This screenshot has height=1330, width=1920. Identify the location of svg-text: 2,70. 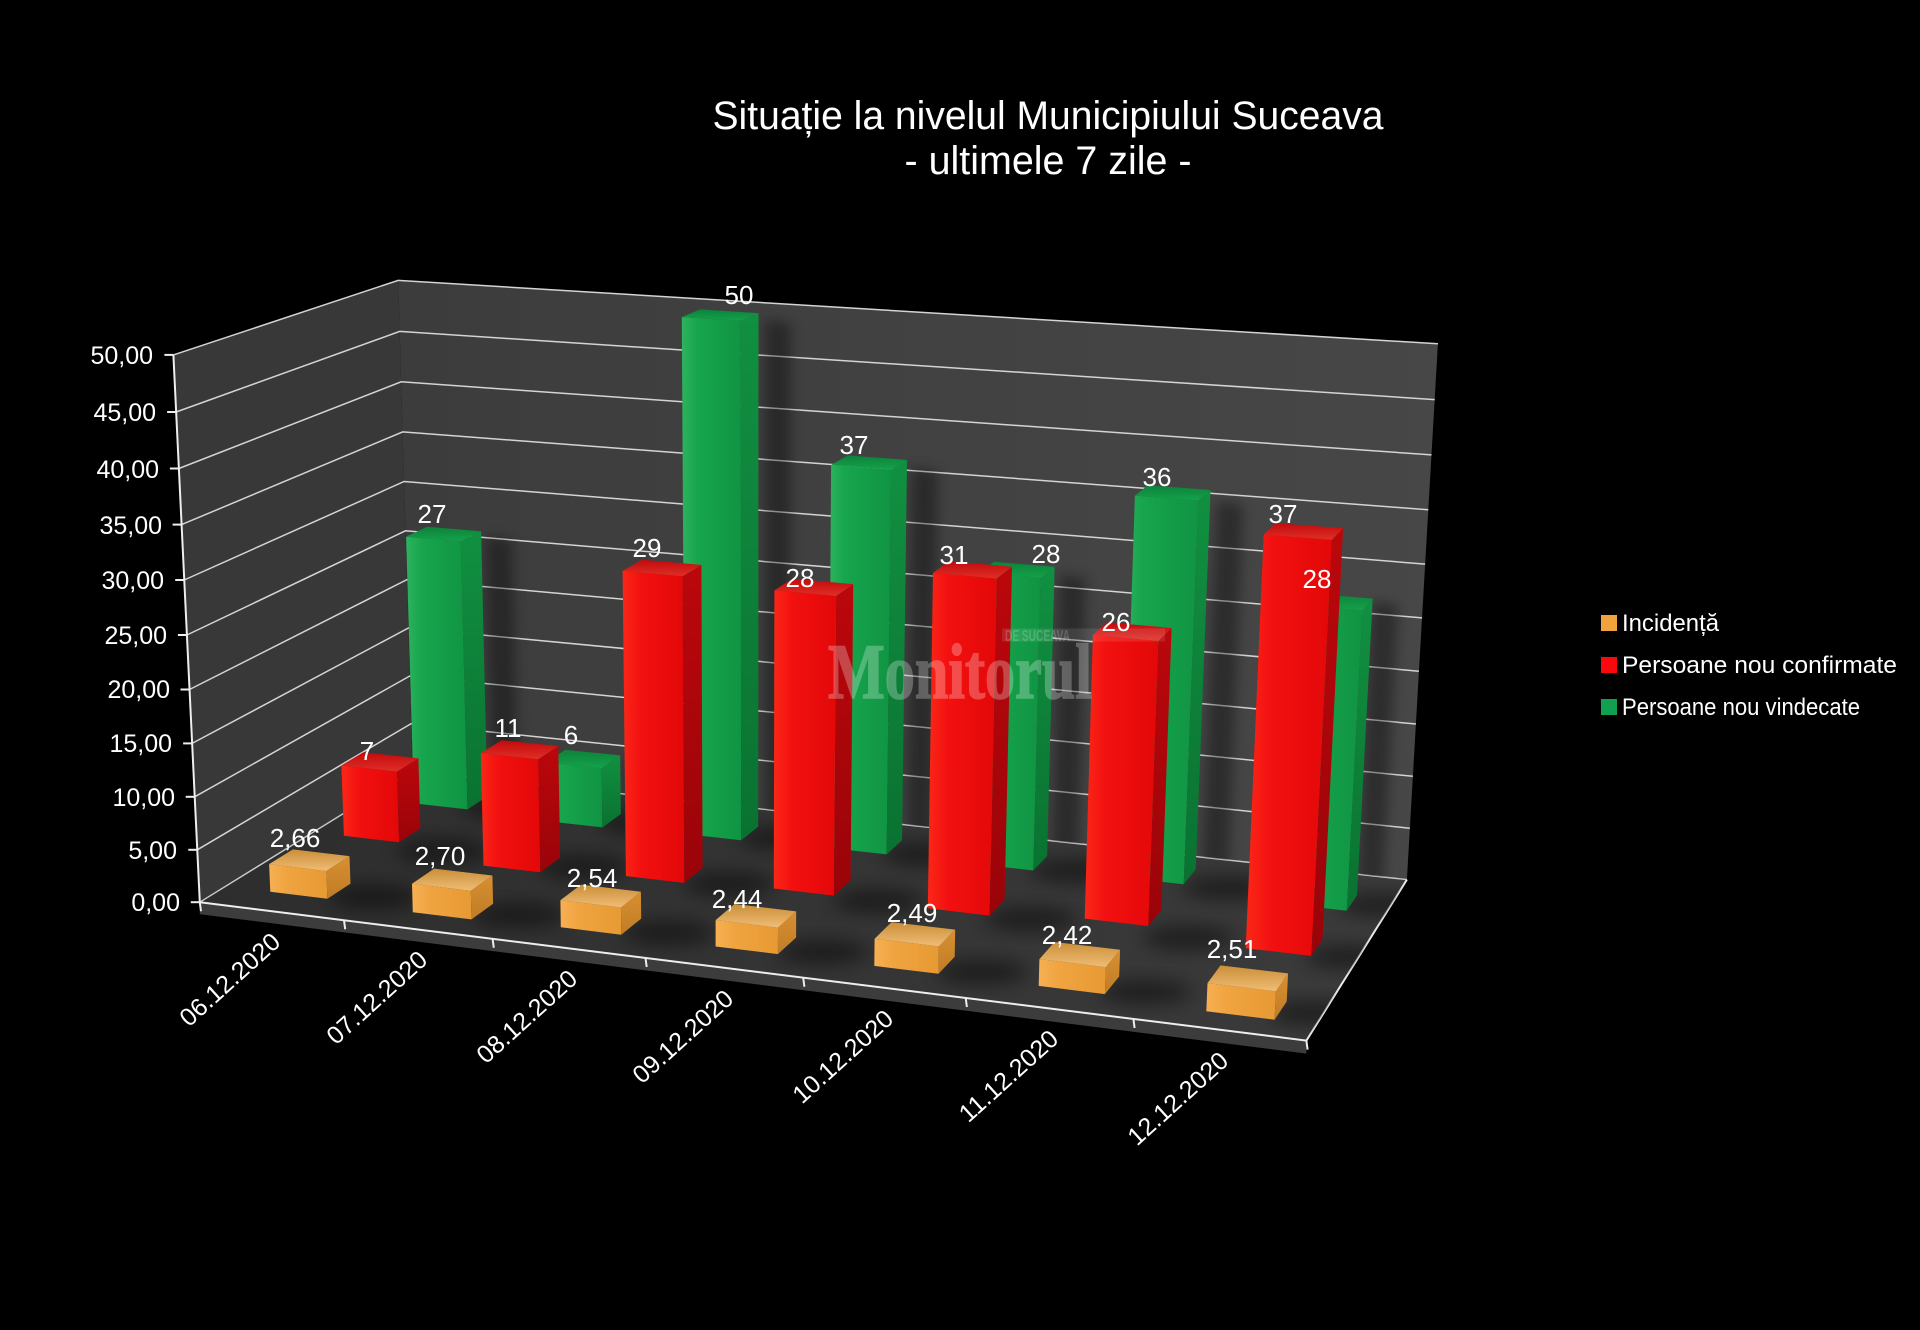
(440, 856).